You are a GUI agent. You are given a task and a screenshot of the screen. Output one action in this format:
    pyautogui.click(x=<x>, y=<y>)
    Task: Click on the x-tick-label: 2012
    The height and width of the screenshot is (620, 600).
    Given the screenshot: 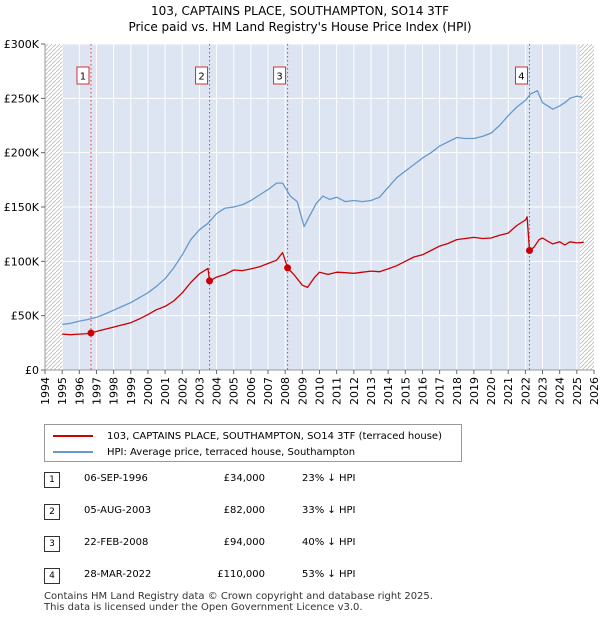 What is the action you would take?
    pyautogui.click(x=354, y=391)
    